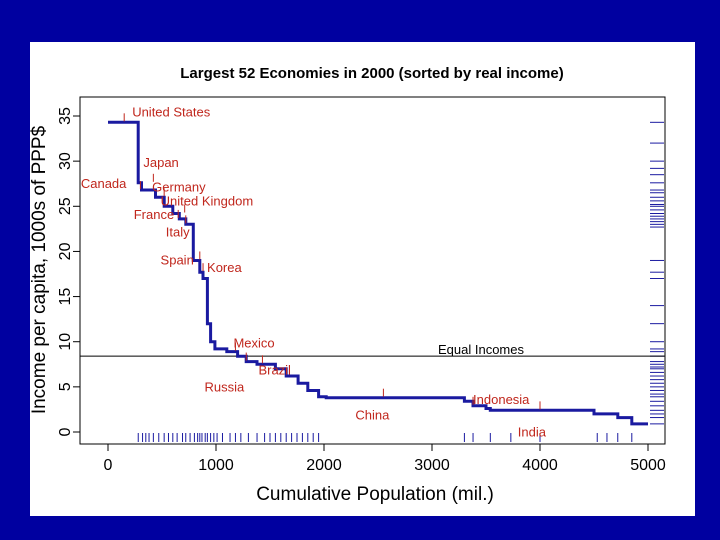 This screenshot has width=720, height=540. I want to click on annotation-label: Russia, so click(224, 387).